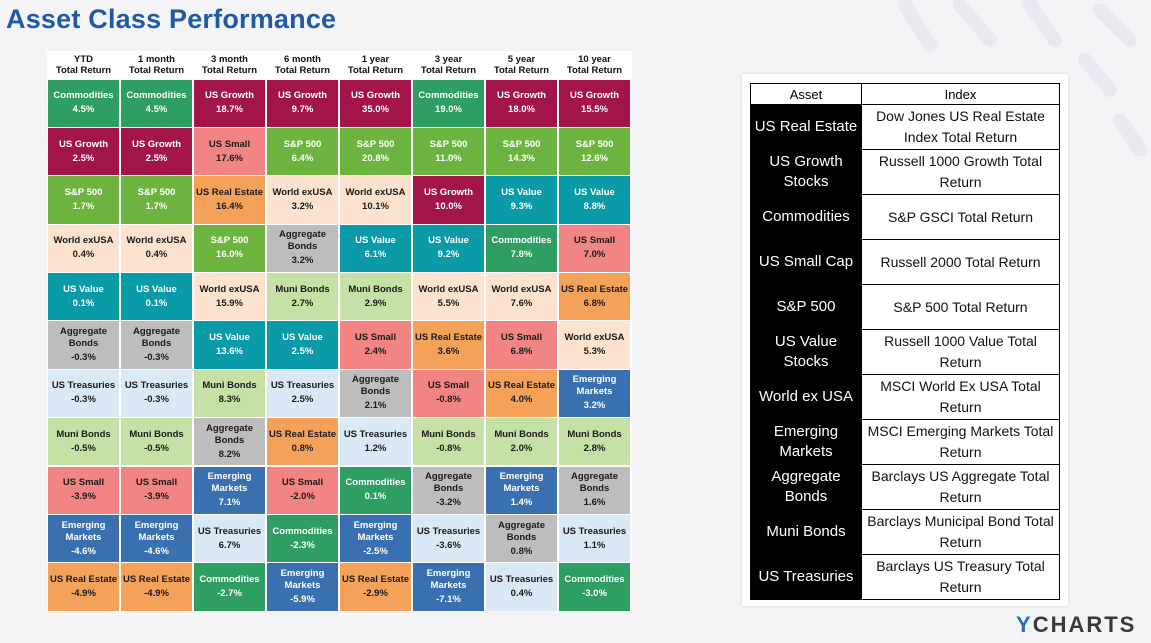 The height and width of the screenshot is (643, 1151). What do you see at coordinates (448, 103) in the screenshot?
I see `performance-cell: Commodities 19.0%` at bounding box center [448, 103].